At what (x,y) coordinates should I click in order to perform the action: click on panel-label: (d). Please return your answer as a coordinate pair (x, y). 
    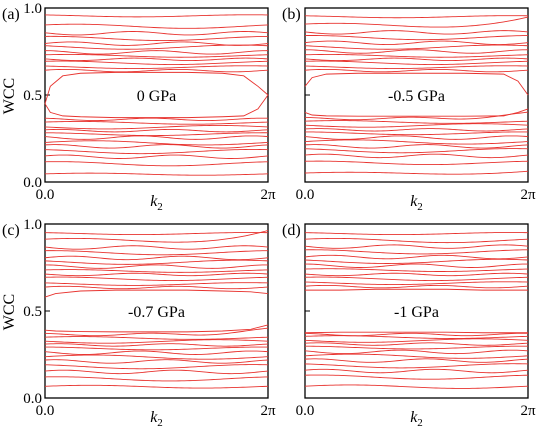
    Looking at the image, I should click on (291, 230).